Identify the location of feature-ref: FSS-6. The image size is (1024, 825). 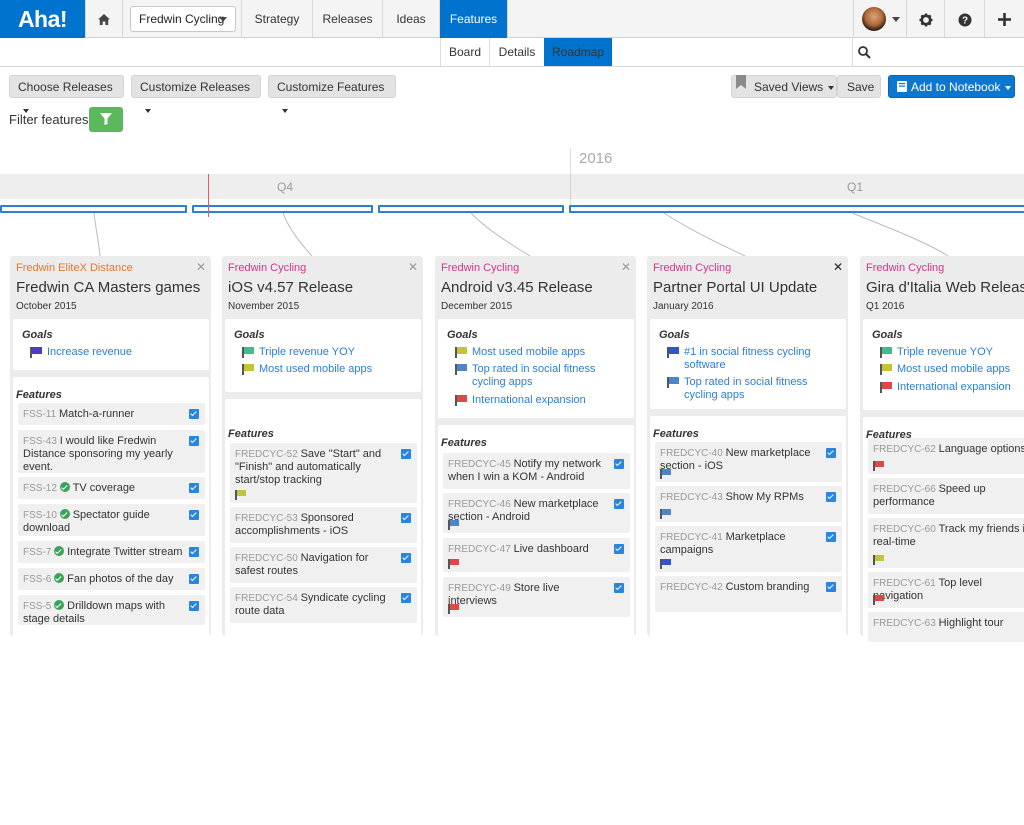
(39, 579).